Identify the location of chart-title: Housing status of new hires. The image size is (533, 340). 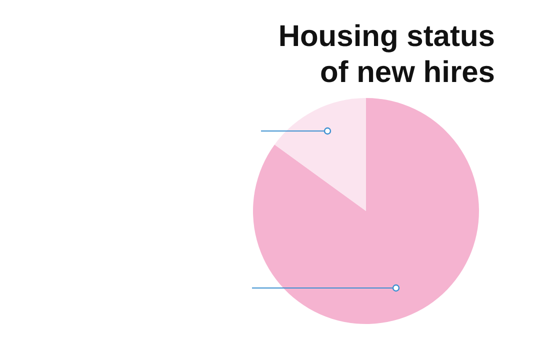
(386, 54).